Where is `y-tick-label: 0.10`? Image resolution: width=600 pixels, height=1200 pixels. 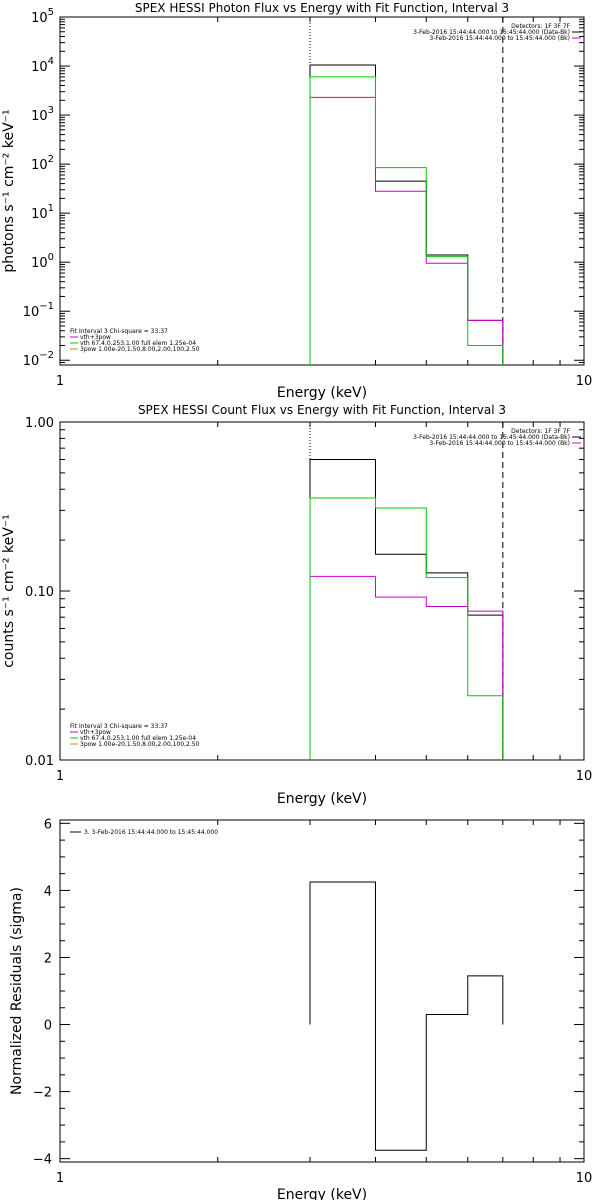
y-tick-label: 0.10 is located at coordinates (39, 592).